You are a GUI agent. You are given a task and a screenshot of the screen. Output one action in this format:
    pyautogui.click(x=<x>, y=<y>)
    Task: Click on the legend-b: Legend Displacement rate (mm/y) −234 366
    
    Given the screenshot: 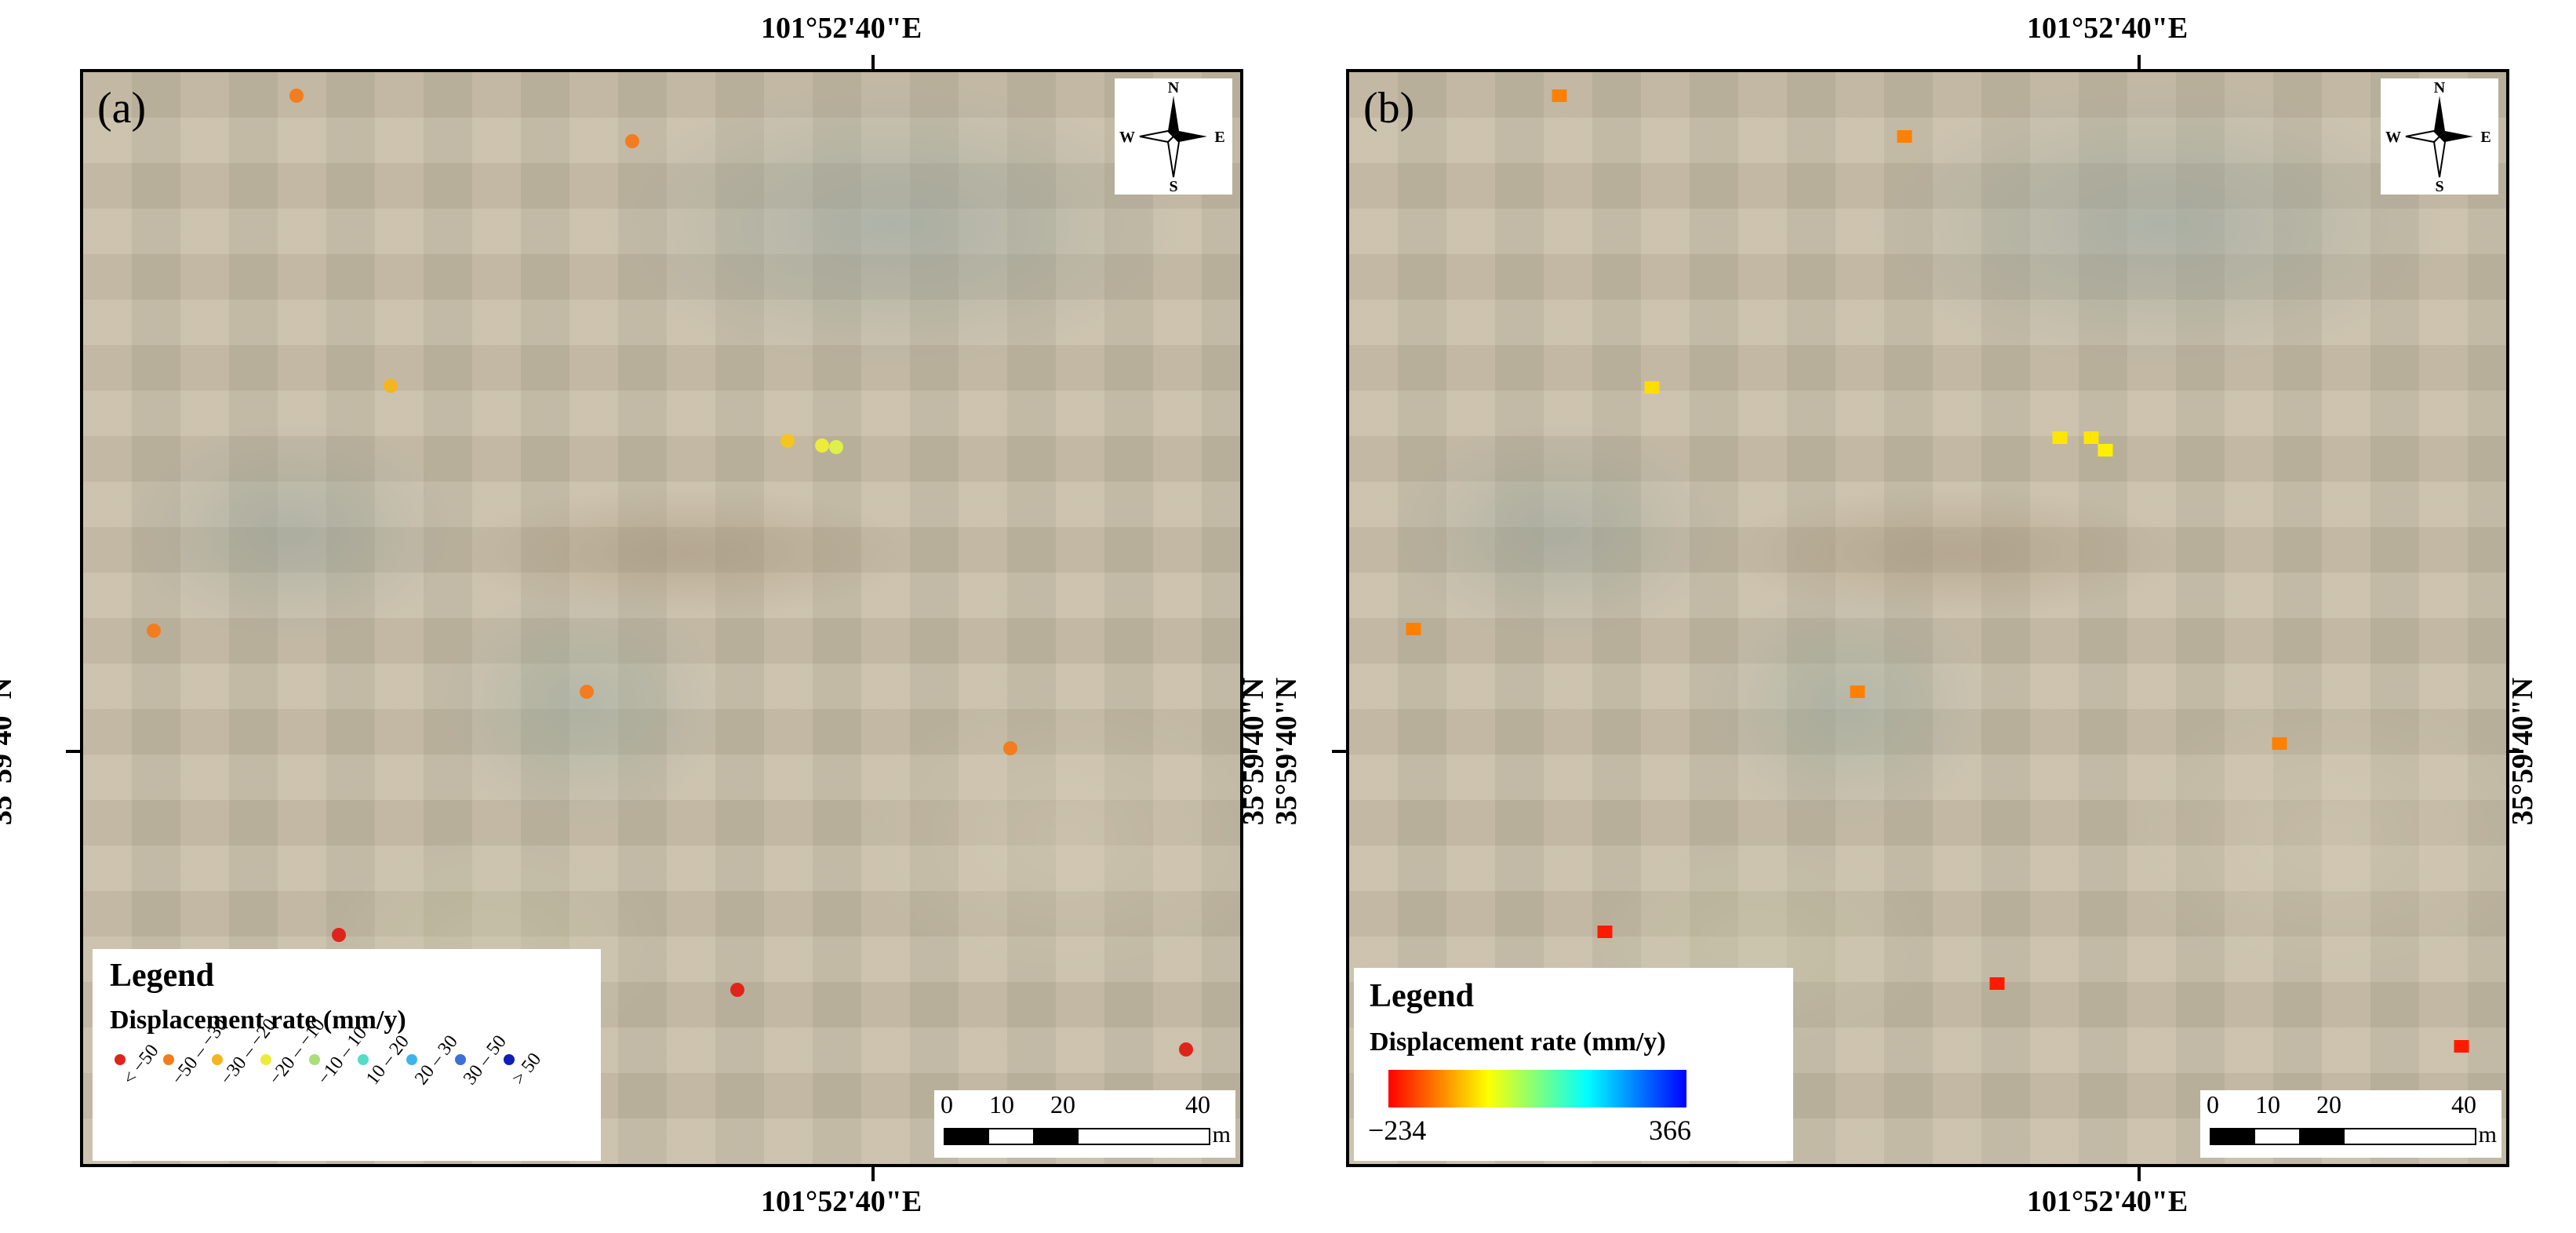 What is the action you would take?
    pyautogui.click(x=1573, y=1064)
    